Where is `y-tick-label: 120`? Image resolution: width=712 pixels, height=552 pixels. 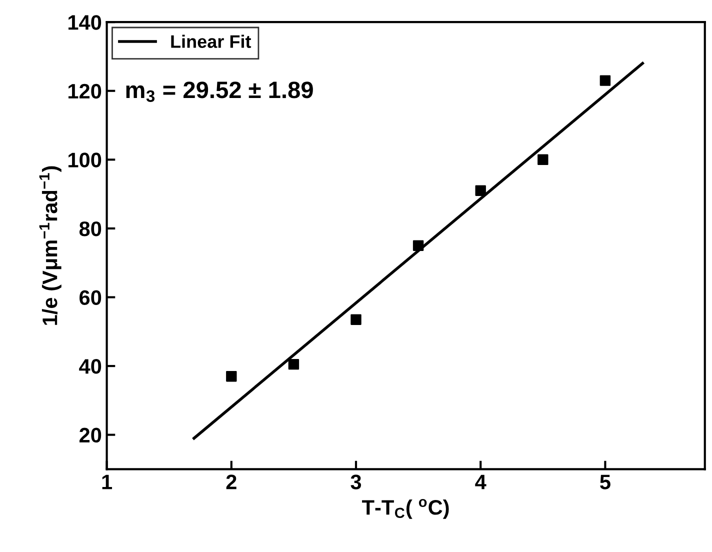
y-tick-label: 120 is located at coordinates (85, 91).